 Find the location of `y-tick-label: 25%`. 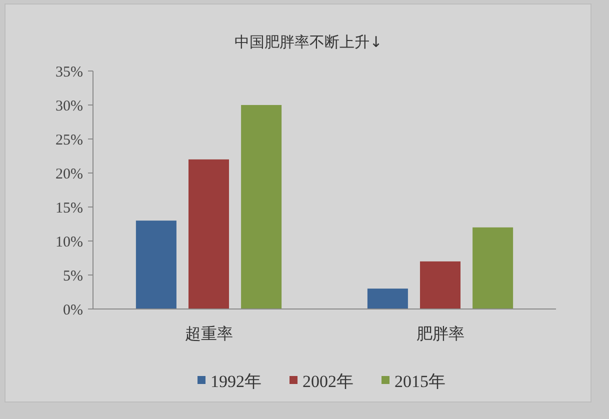

y-tick-label: 25% is located at coordinates (69, 140).